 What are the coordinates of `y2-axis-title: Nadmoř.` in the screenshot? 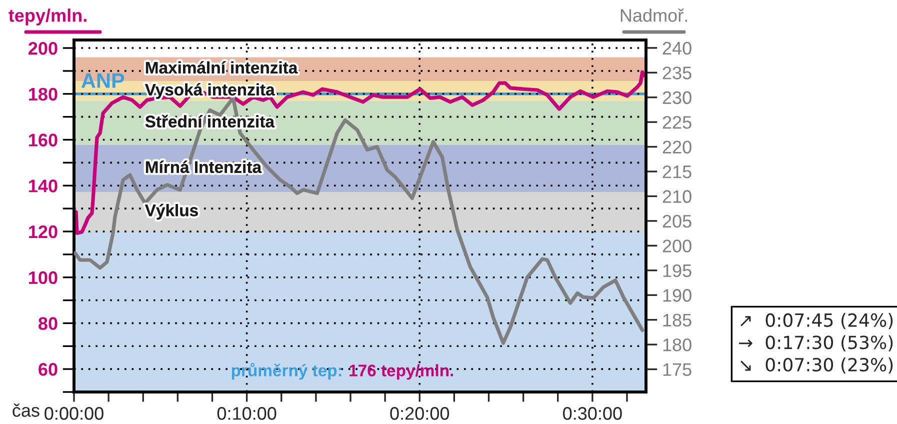 It's located at (653, 15).